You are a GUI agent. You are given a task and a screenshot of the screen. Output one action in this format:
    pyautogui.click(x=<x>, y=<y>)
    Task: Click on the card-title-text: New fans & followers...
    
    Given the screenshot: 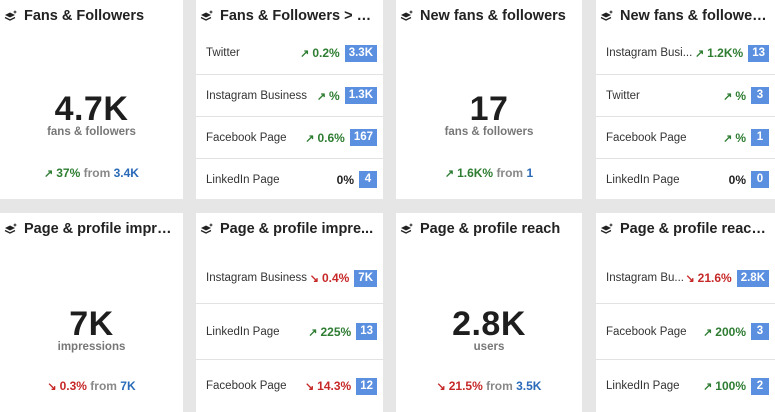 What is the action you would take?
    pyautogui.click(x=693, y=16)
    